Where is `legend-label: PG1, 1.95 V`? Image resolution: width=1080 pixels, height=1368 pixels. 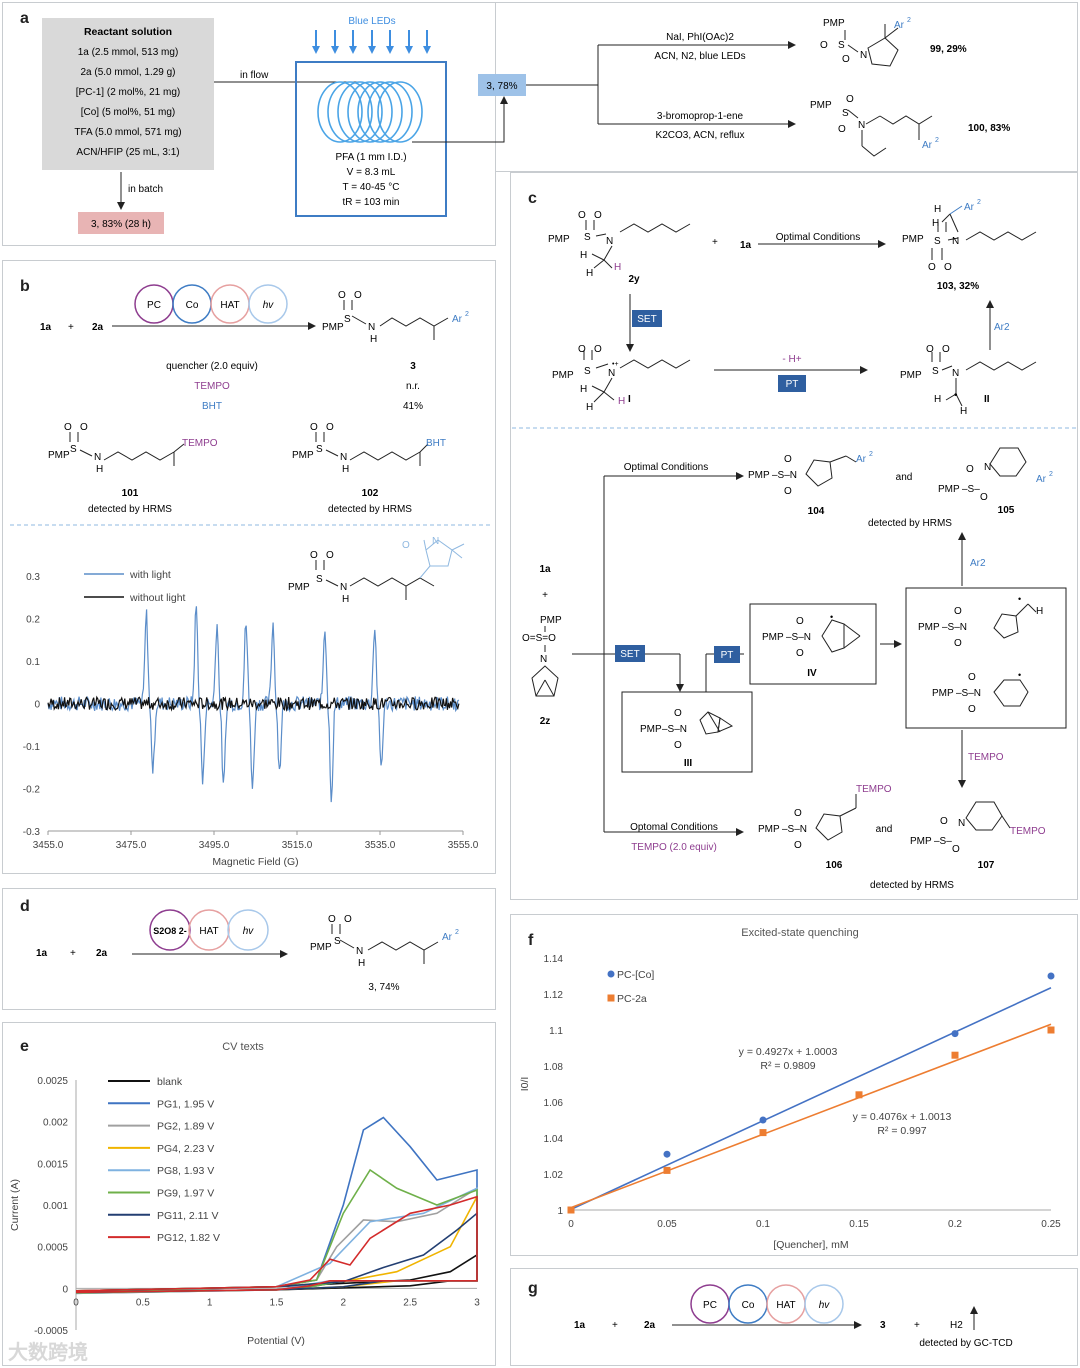
legend-label: PG1, 1.95 V is located at coordinates (185, 1104).